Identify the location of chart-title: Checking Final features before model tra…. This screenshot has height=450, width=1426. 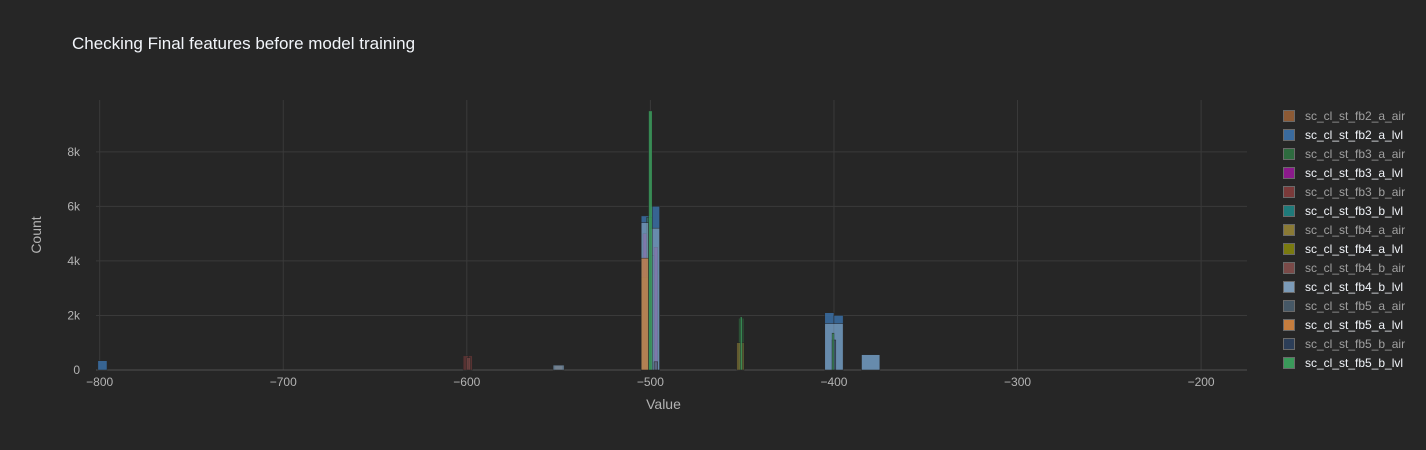
(244, 43).